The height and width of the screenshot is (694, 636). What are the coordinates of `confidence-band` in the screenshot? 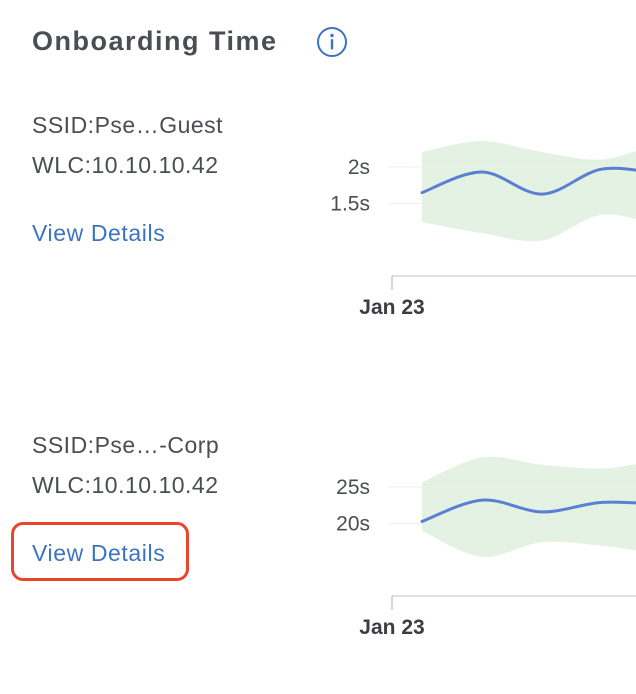 It's located at (529, 506).